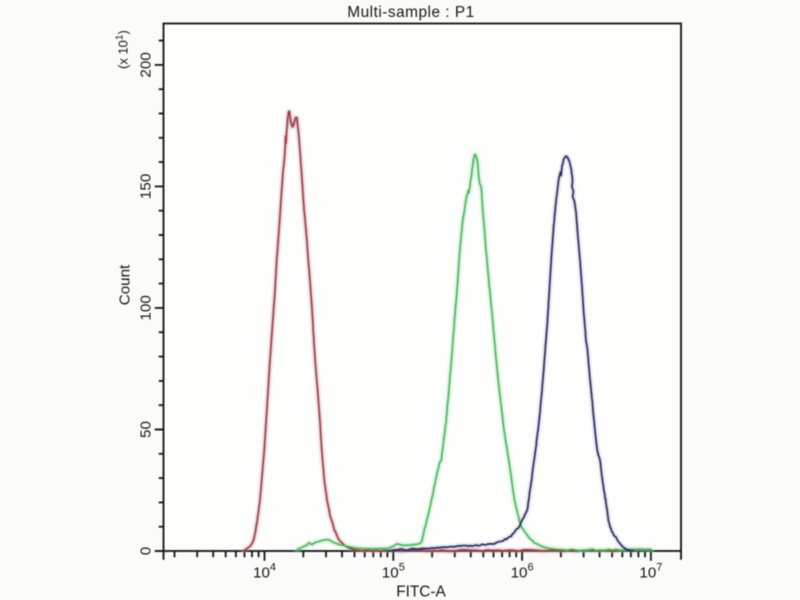 Image resolution: width=800 pixels, height=600 pixels. What do you see at coordinates (146, 551) in the screenshot?
I see `svg-text: 0` at bounding box center [146, 551].